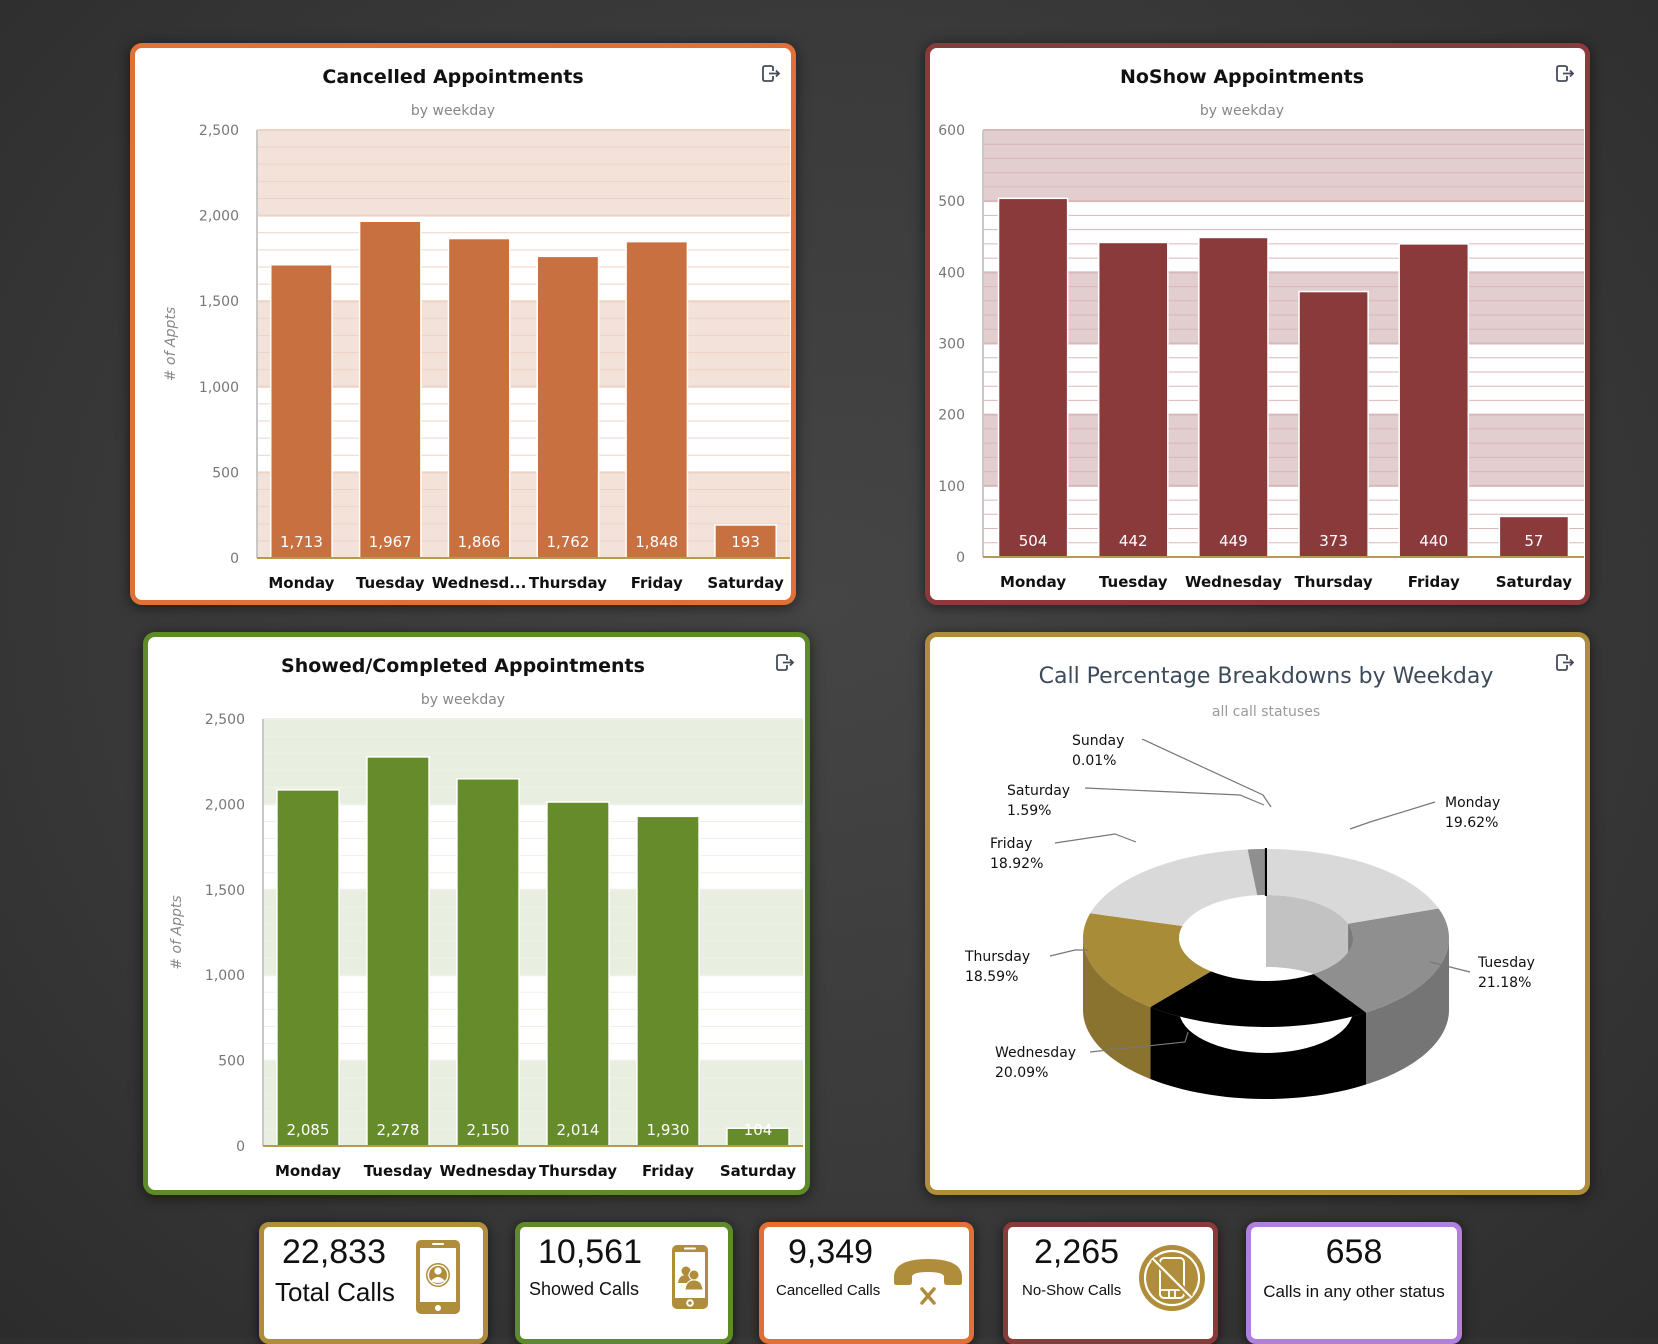  Describe the element at coordinates (656, 542) in the screenshot. I see `data-label: 1,848` at that location.